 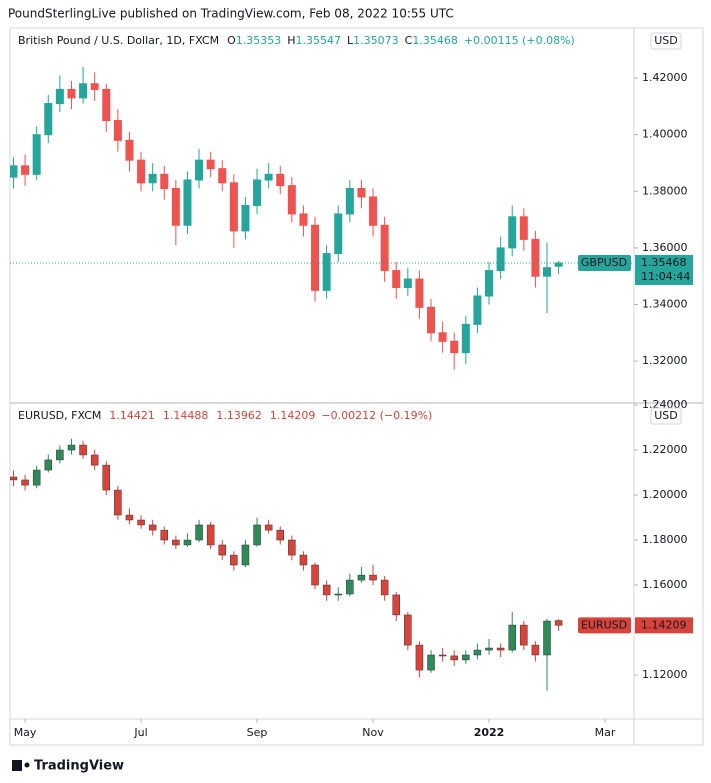 What do you see at coordinates (373, 732) in the screenshot?
I see `x-tick-label: Nov` at bounding box center [373, 732].